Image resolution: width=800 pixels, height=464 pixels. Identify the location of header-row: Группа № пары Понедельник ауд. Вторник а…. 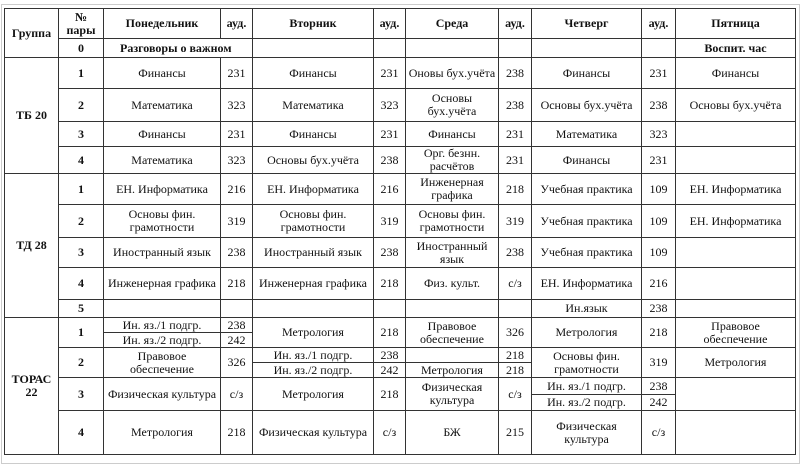
(400, 33).